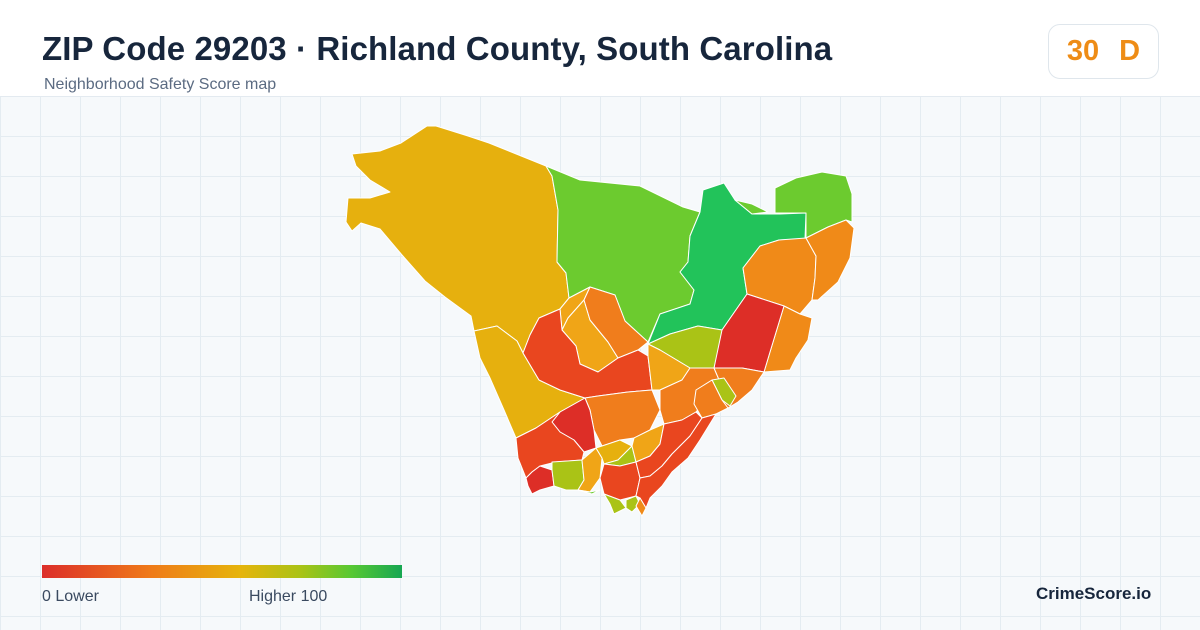 The width and height of the screenshot is (1200, 630). What do you see at coordinates (1103, 51) in the screenshot?
I see `score-badge: 30 D` at bounding box center [1103, 51].